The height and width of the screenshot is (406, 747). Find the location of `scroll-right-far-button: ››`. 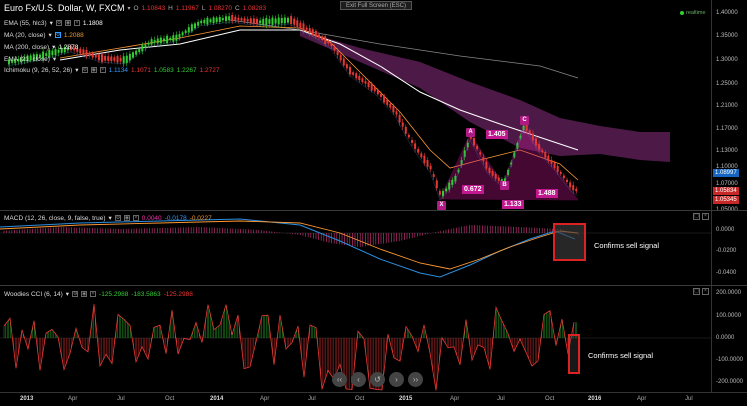

scroll-right-far-button: ›› is located at coordinates (415, 379).